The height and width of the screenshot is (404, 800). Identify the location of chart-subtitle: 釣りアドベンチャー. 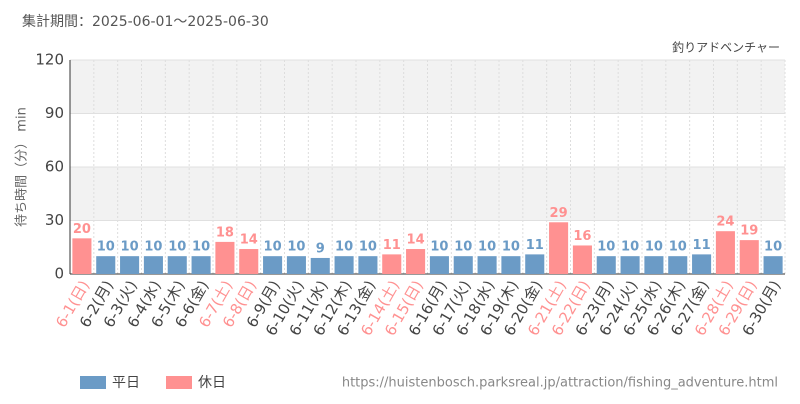
(726, 47).